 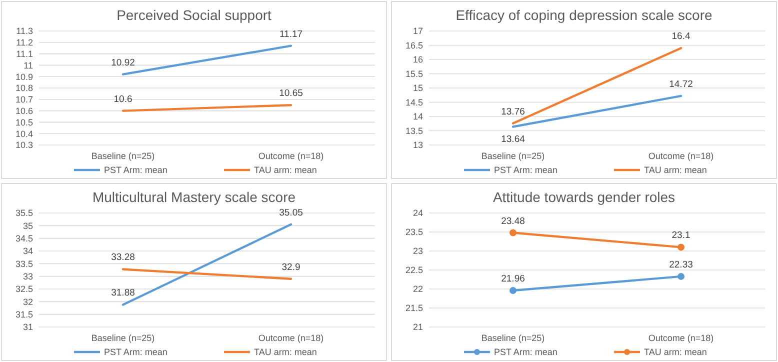 What do you see at coordinates (584, 15) in the screenshot?
I see `chart-title: Efficacy of coping depression scale score` at bounding box center [584, 15].